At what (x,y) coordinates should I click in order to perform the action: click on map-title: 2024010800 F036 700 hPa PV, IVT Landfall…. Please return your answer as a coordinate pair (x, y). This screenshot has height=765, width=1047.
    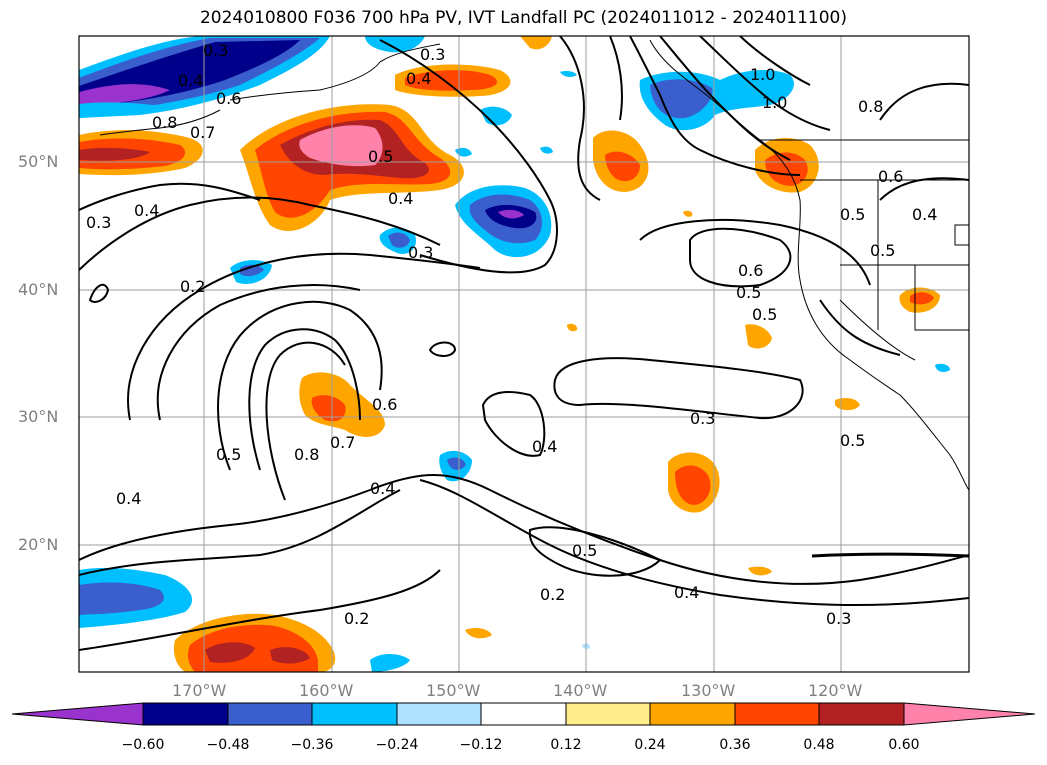
    Looking at the image, I should click on (523, 18).